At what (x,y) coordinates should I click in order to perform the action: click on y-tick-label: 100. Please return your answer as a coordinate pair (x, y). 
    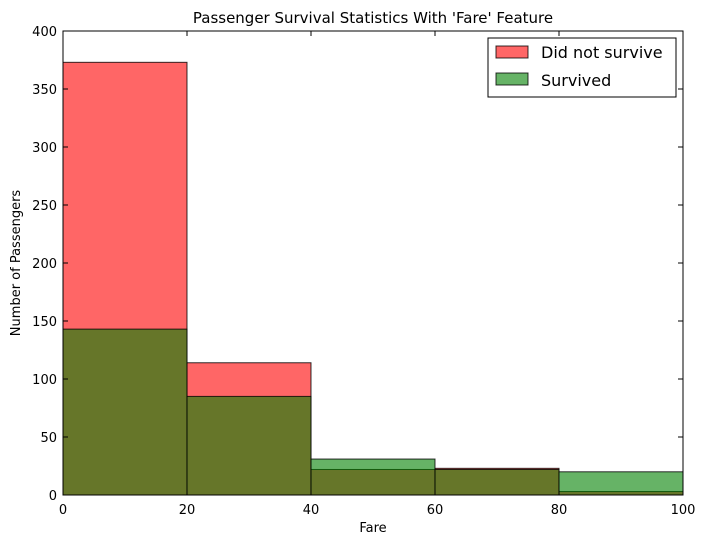
    Looking at the image, I should click on (44, 380).